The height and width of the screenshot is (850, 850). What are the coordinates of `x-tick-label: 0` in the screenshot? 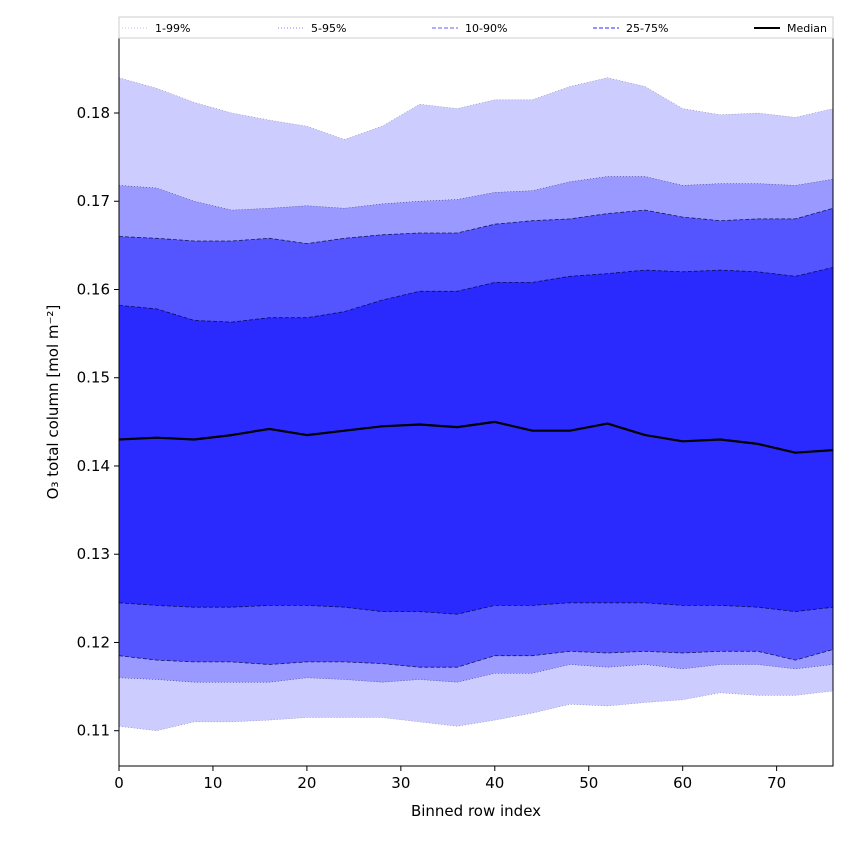 It's located at (119, 783).